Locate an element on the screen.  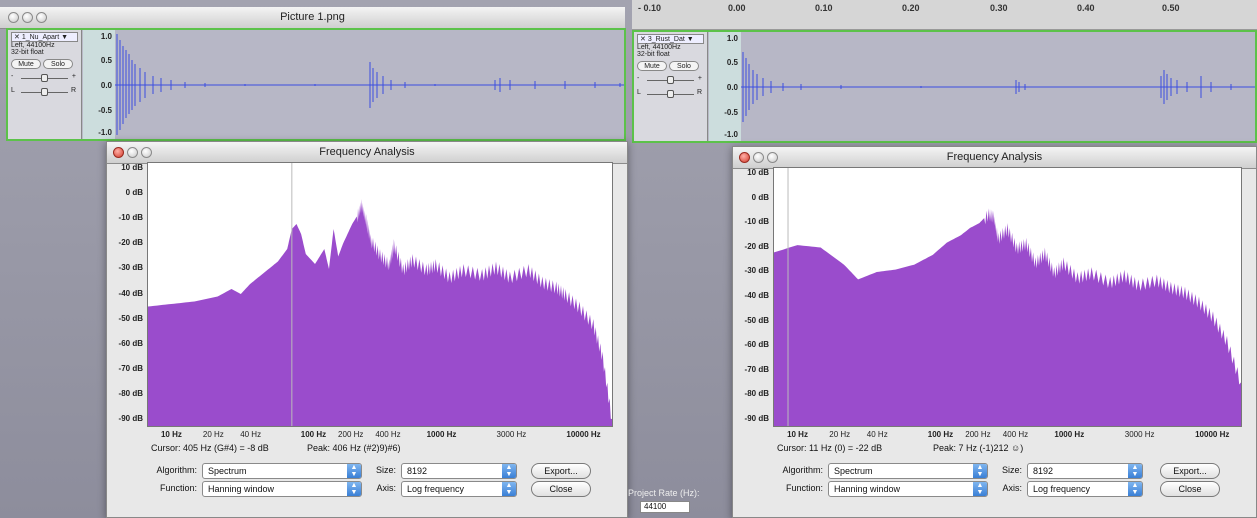
project-rate-area: Project Rate (Hz): 44100 is located at coordinates (680, 503).